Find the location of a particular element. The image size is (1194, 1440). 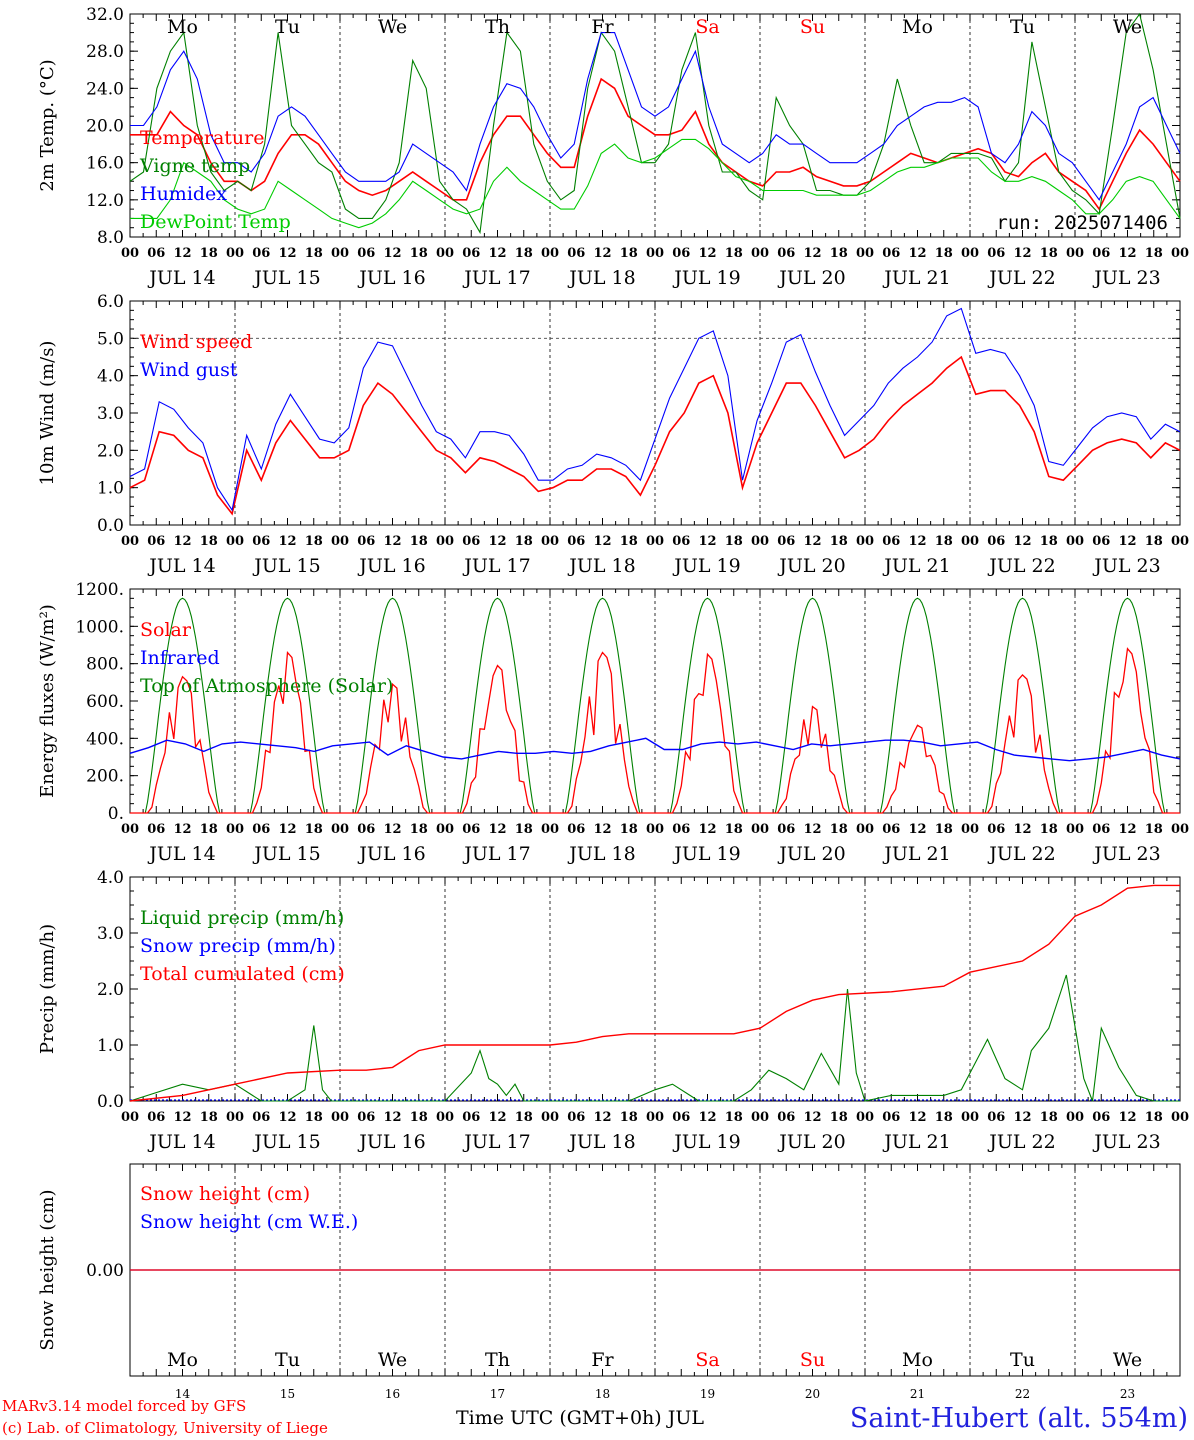

y-tick-label: 0. is located at coordinates (116, 814).